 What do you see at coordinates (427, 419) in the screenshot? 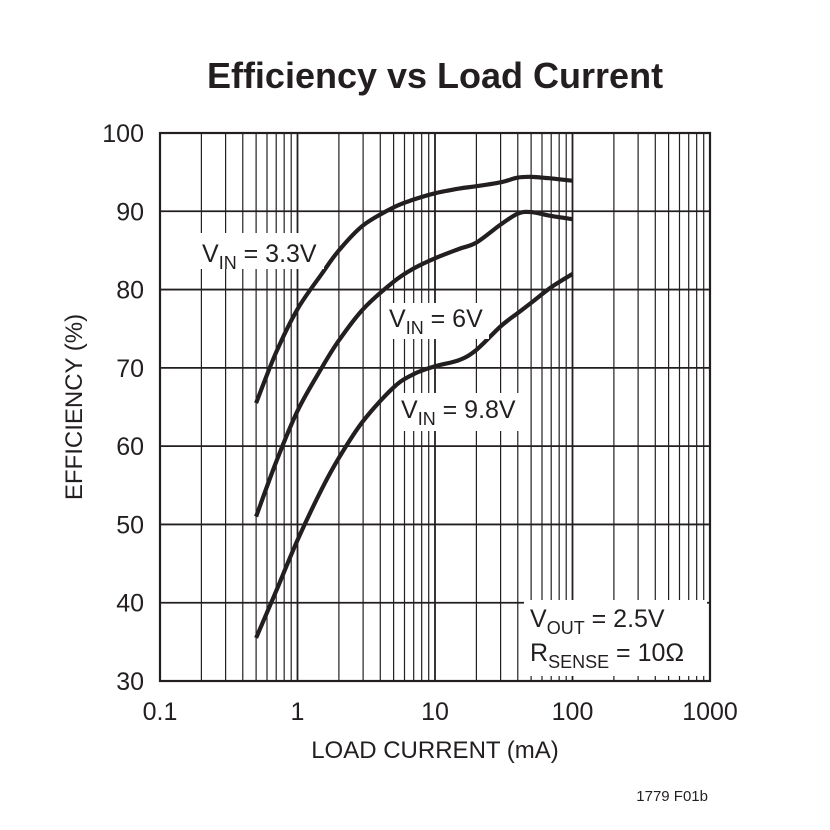
I see `series-label-vin-9v8-sub: IN` at bounding box center [427, 419].